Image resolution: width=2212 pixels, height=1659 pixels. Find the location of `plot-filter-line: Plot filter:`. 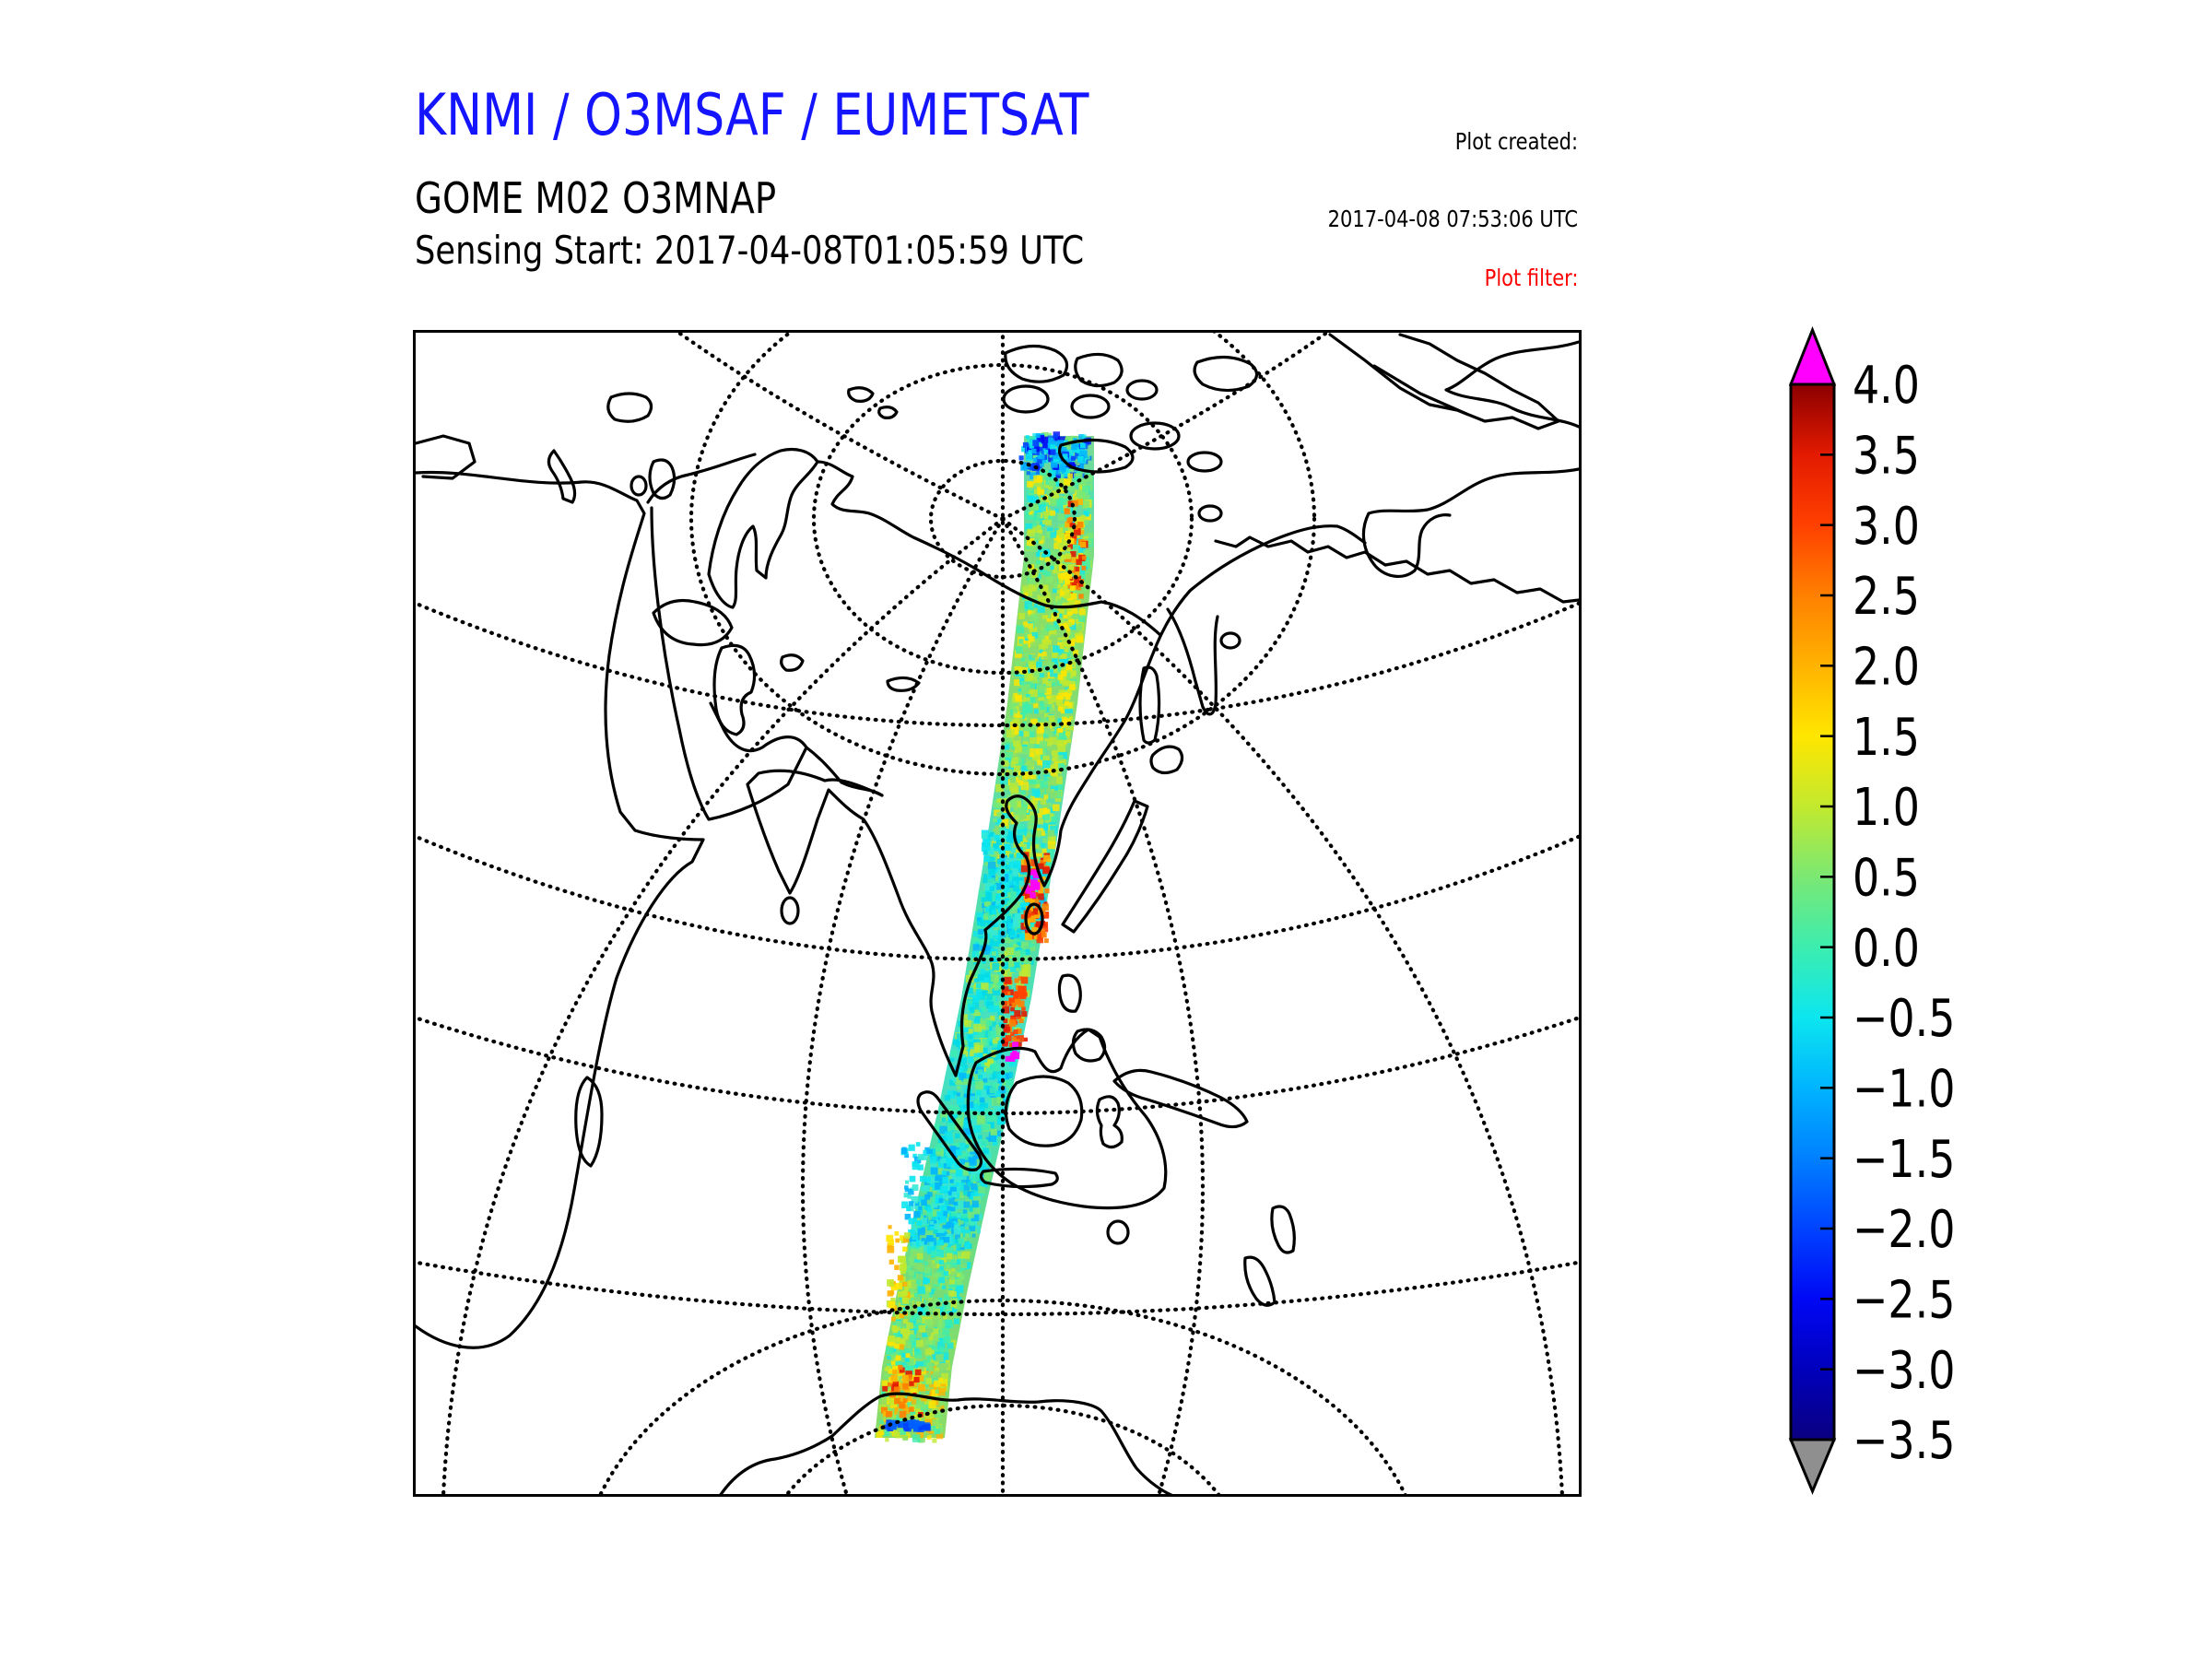

plot-filter-line: Plot filter: is located at coordinates (1531, 278).